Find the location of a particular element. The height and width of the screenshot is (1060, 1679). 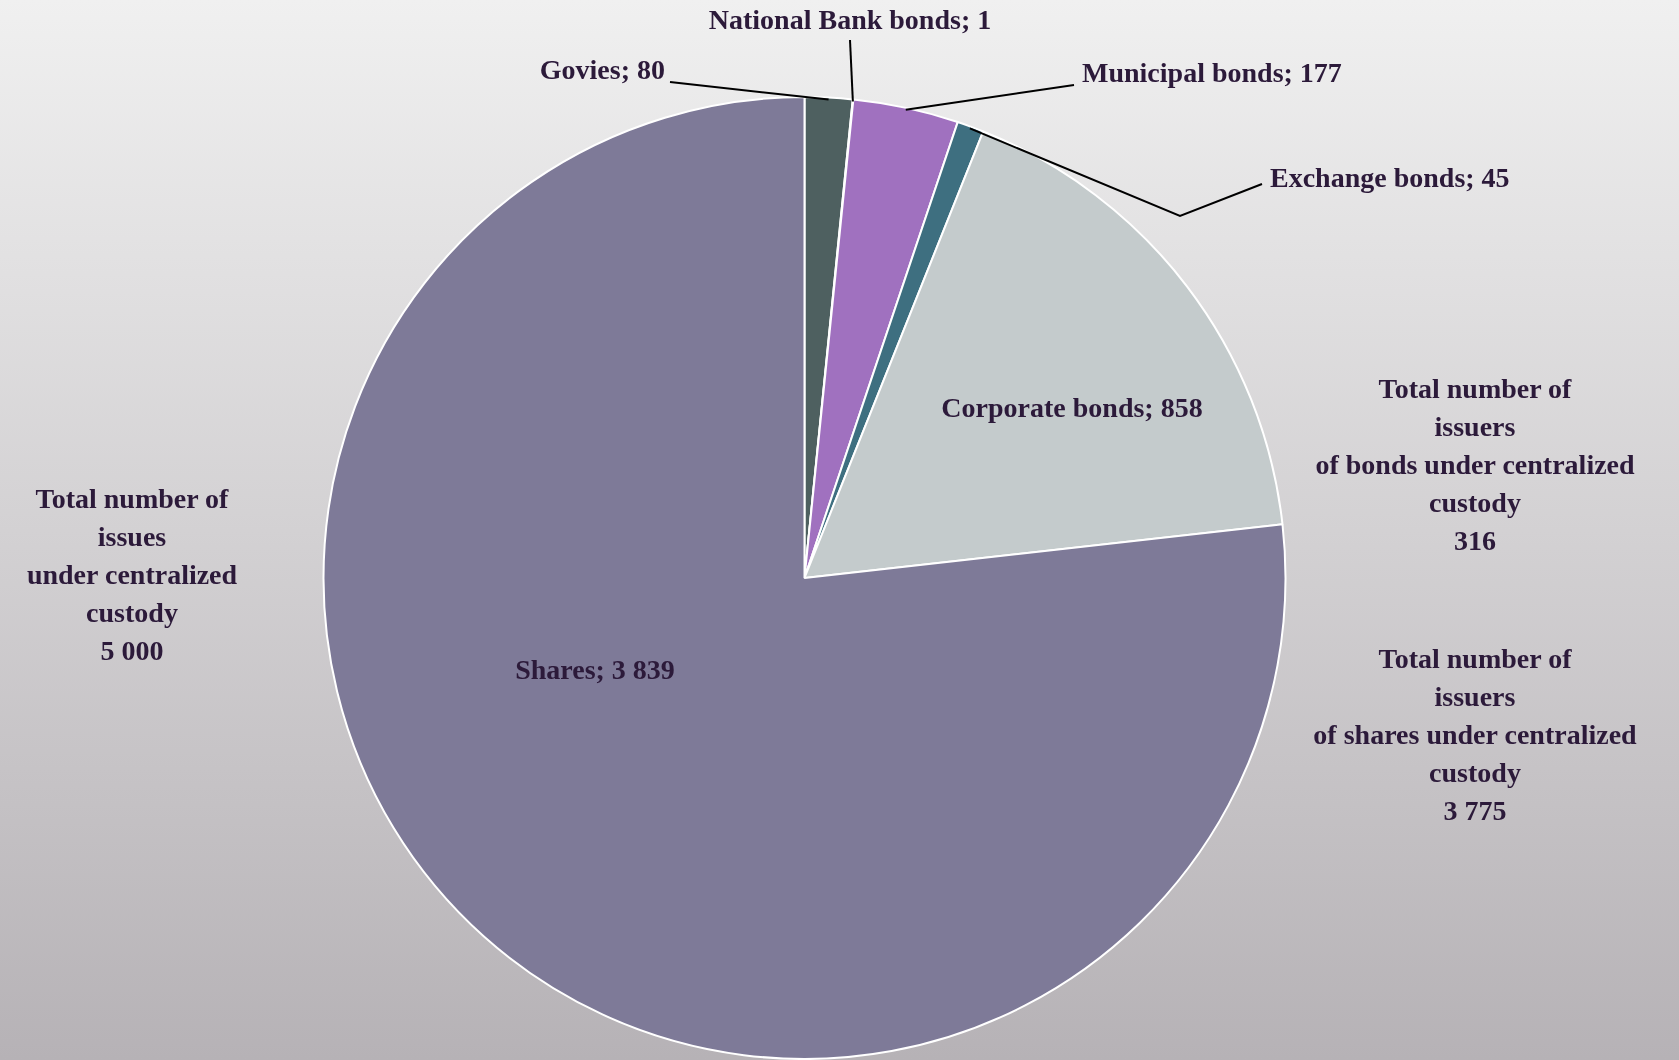

slice-label: Municipal bonds; 177 is located at coordinates (1212, 73).